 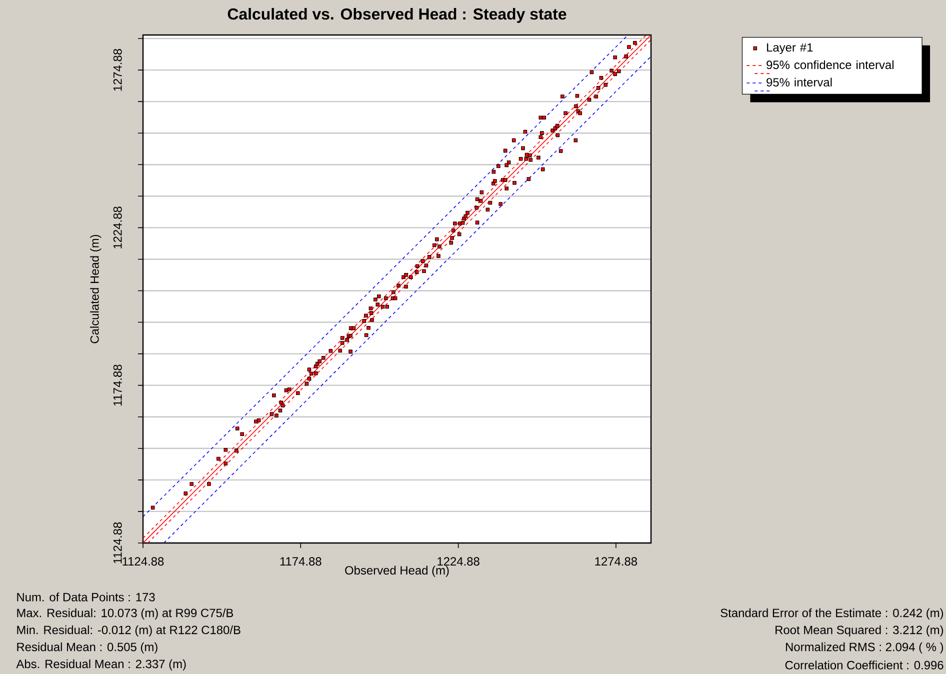 What do you see at coordinates (397, 571) in the screenshot?
I see `x-axis-title: Observed Head (m)` at bounding box center [397, 571].